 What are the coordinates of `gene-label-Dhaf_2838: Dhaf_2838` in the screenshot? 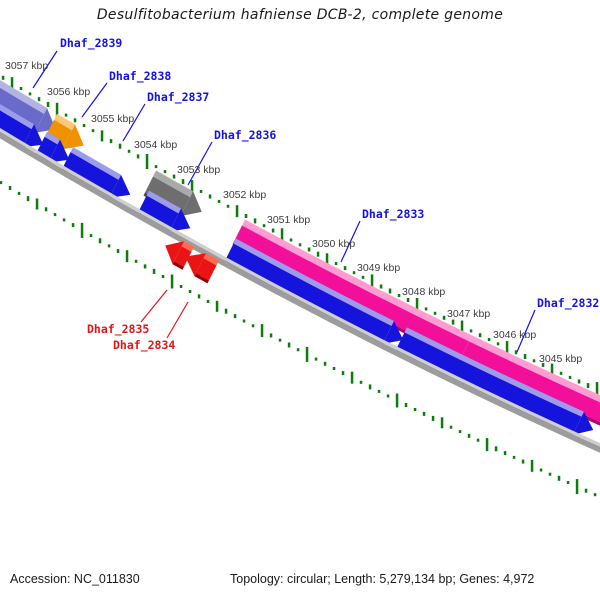 It's located at (140, 76).